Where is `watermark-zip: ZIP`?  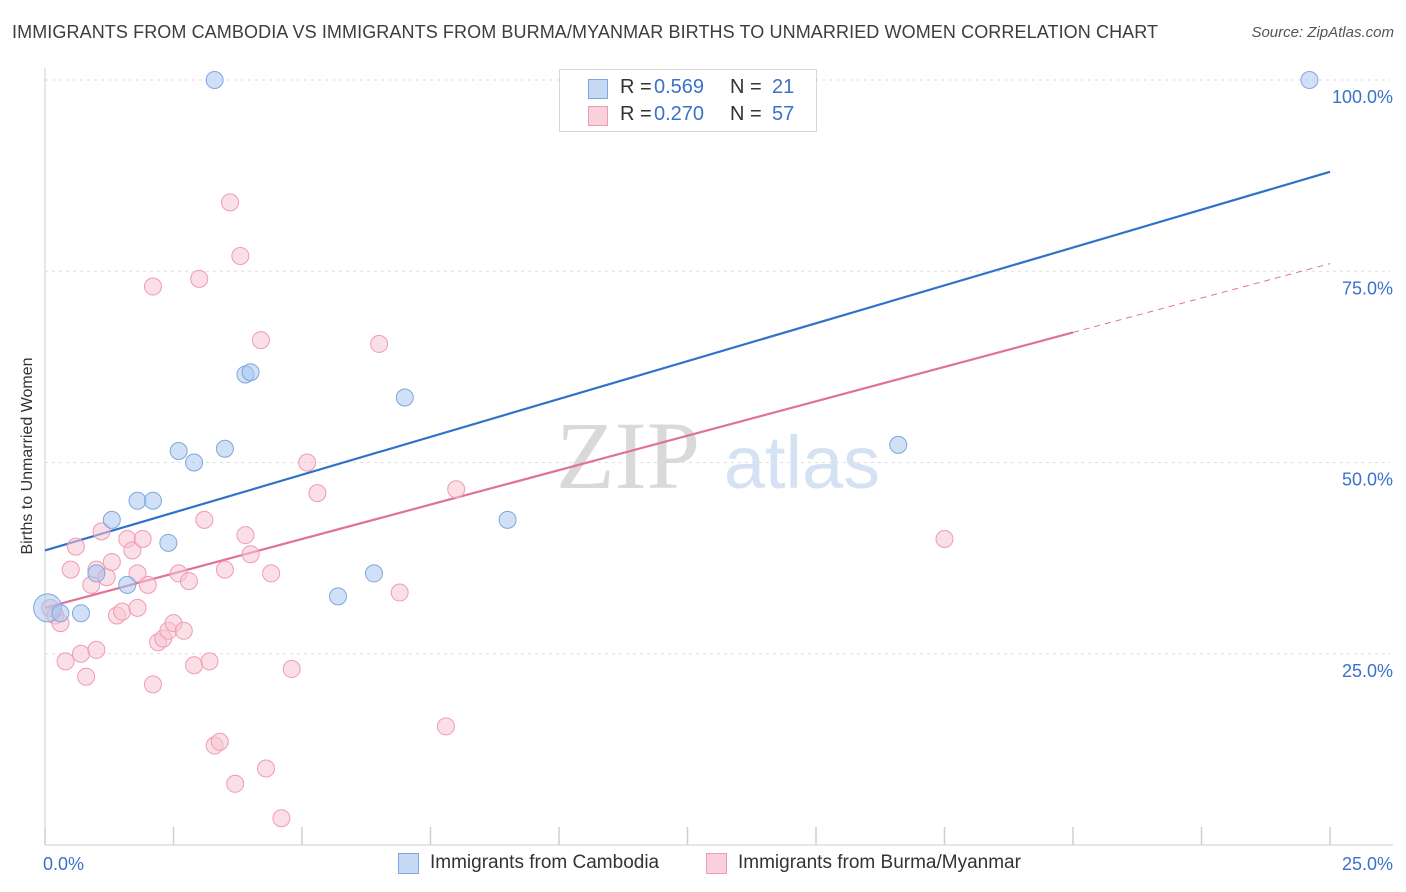
watermark-zip: ZIP is located at coordinates (628, 455).